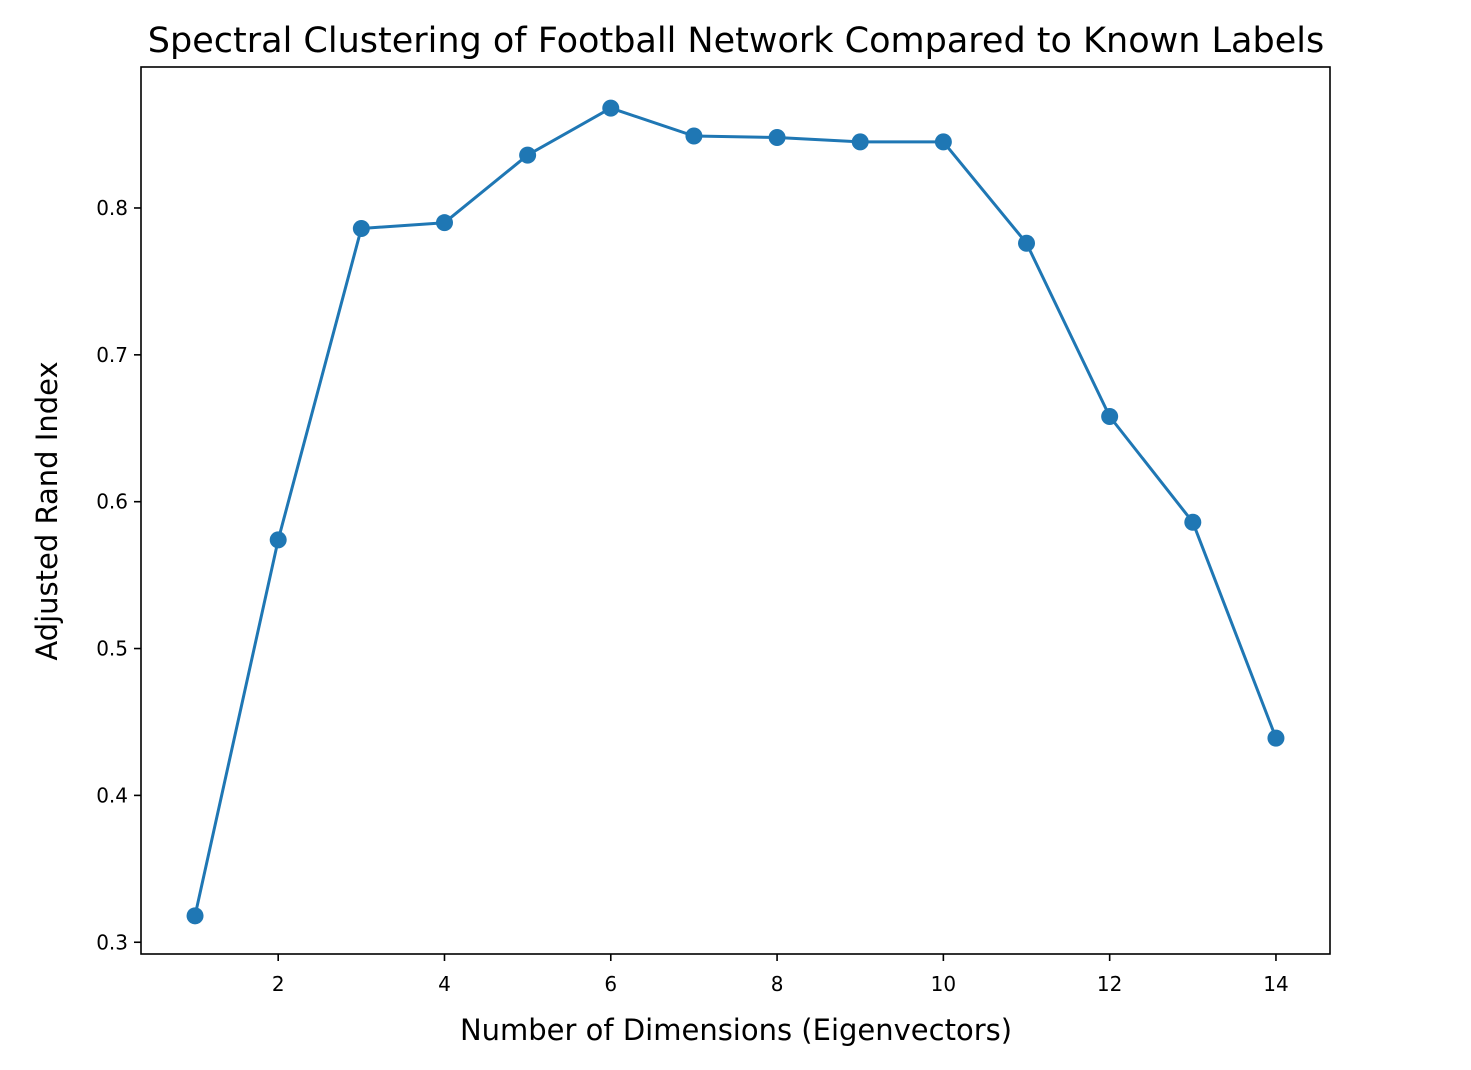  What do you see at coordinates (444, 984) in the screenshot?
I see `x-tick-label: 4` at bounding box center [444, 984].